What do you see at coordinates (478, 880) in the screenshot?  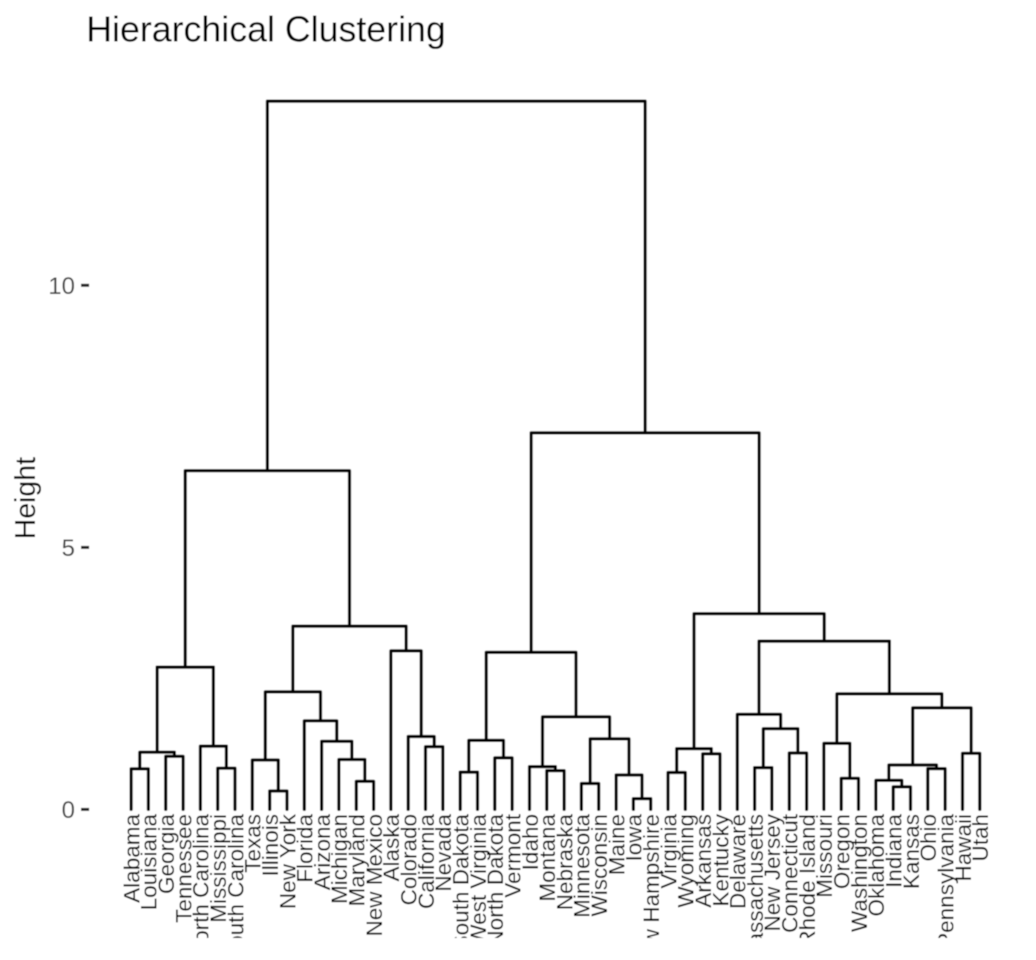 I see `svg-text: West Virginia` at bounding box center [478, 880].